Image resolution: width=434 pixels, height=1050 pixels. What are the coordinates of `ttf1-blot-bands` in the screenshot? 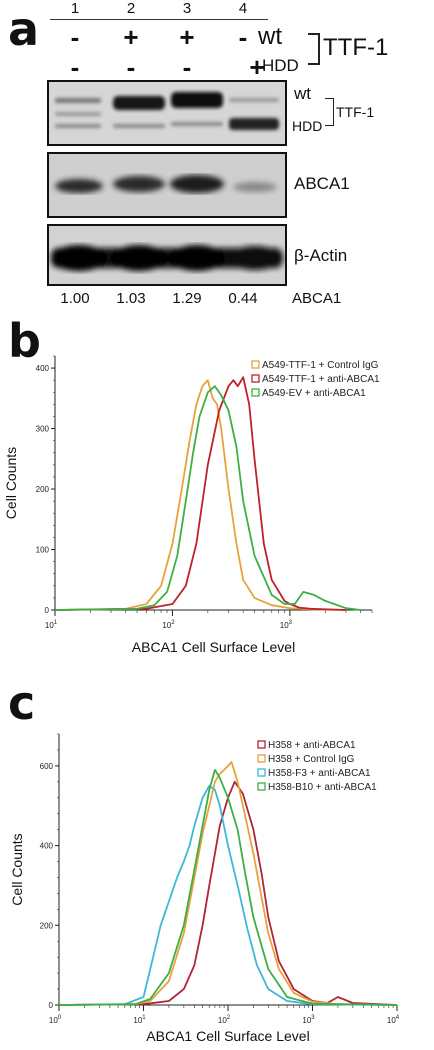 It's located at (167, 111).